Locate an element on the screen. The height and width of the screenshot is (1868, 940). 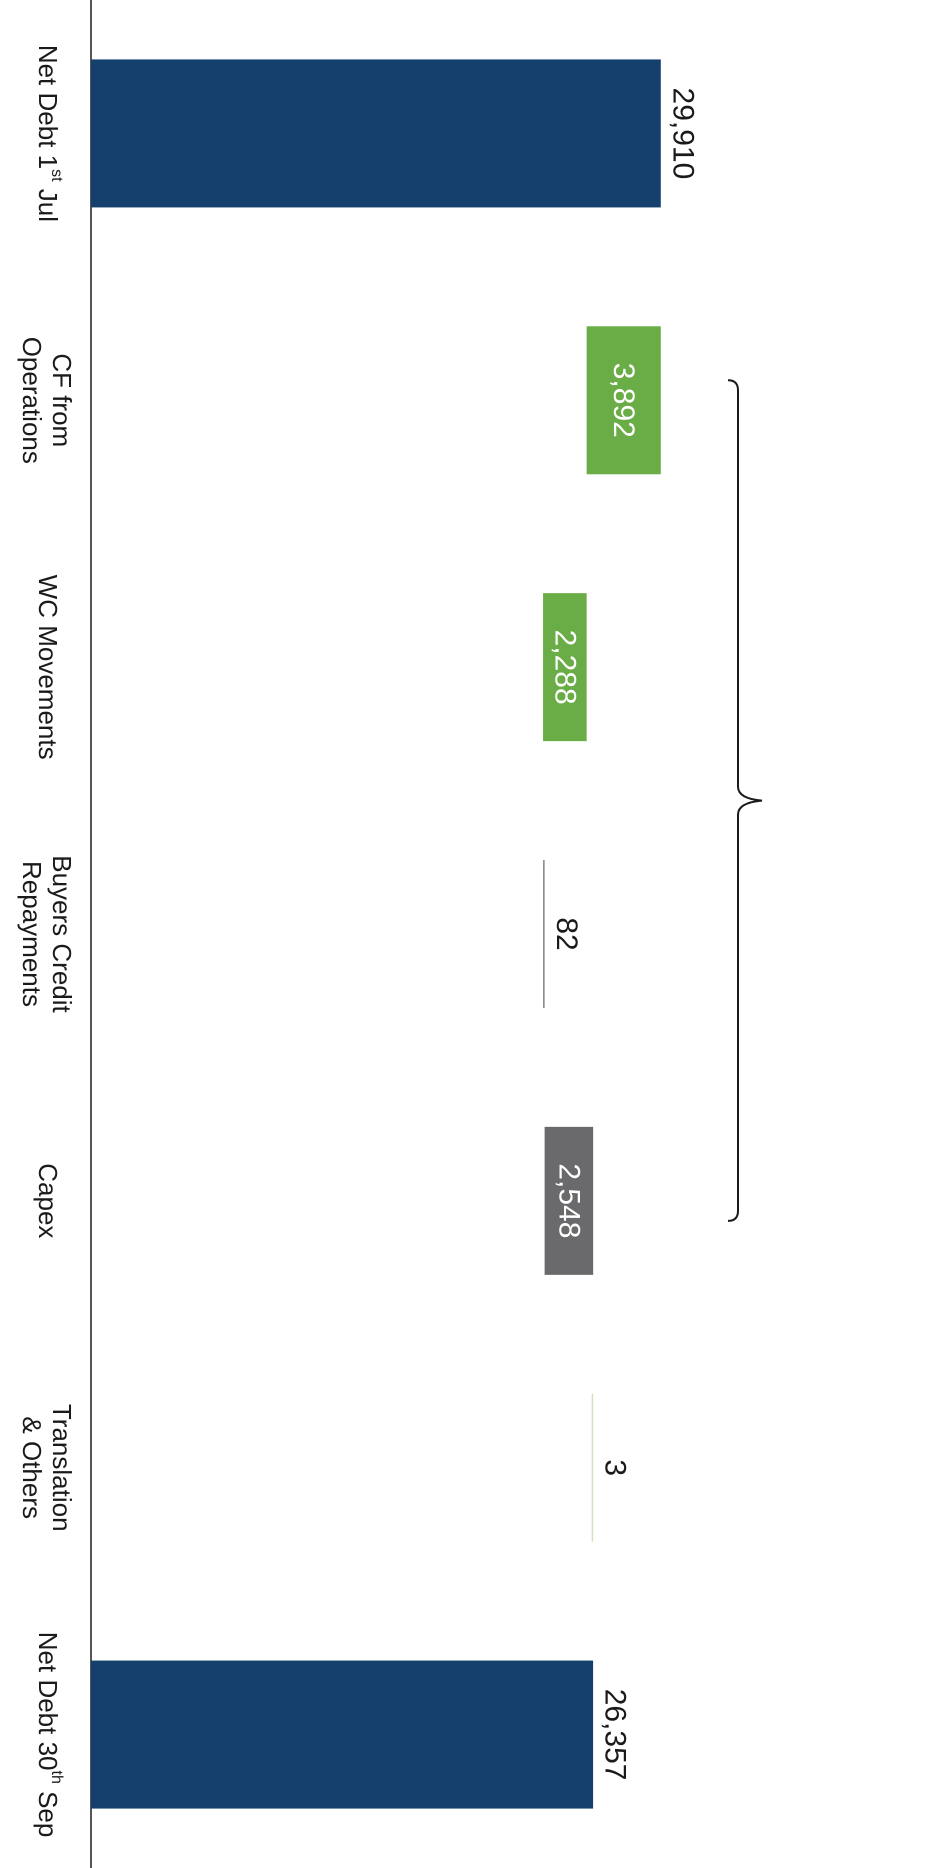
value-label-2: 2,288 is located at coordinates (564, 667).